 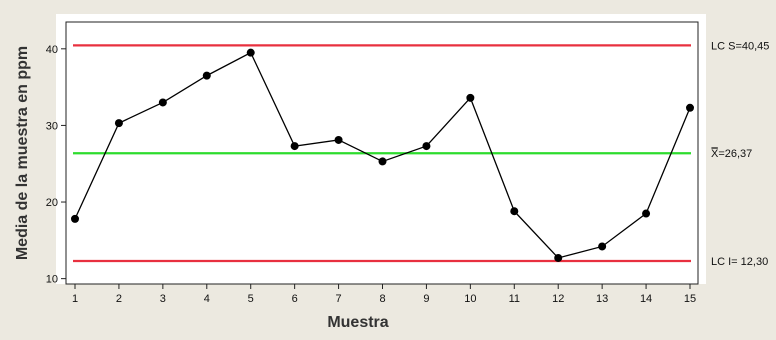 What do you see at coordinates (646, 299) in the screenshot?
I see `x-tick-label: 14` at bounding box center [646, 299].